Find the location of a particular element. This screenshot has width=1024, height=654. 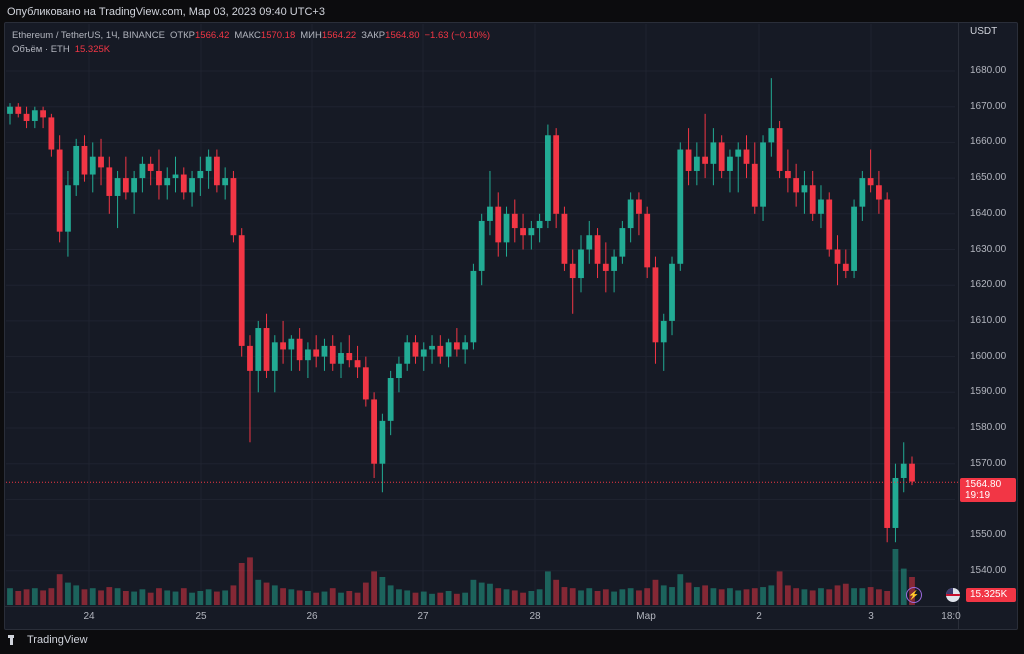

low-label: МИН is located at coordinates (311, 35).